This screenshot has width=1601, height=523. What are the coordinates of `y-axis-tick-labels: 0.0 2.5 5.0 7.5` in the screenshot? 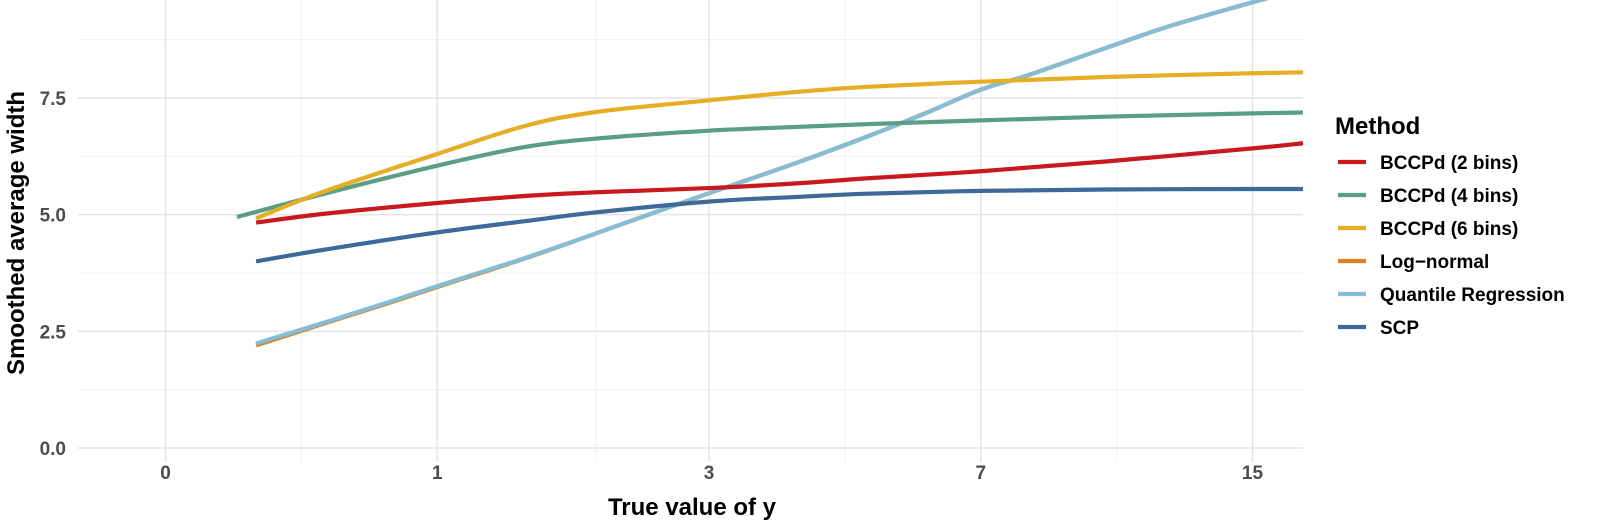 It's located at (53, 274).